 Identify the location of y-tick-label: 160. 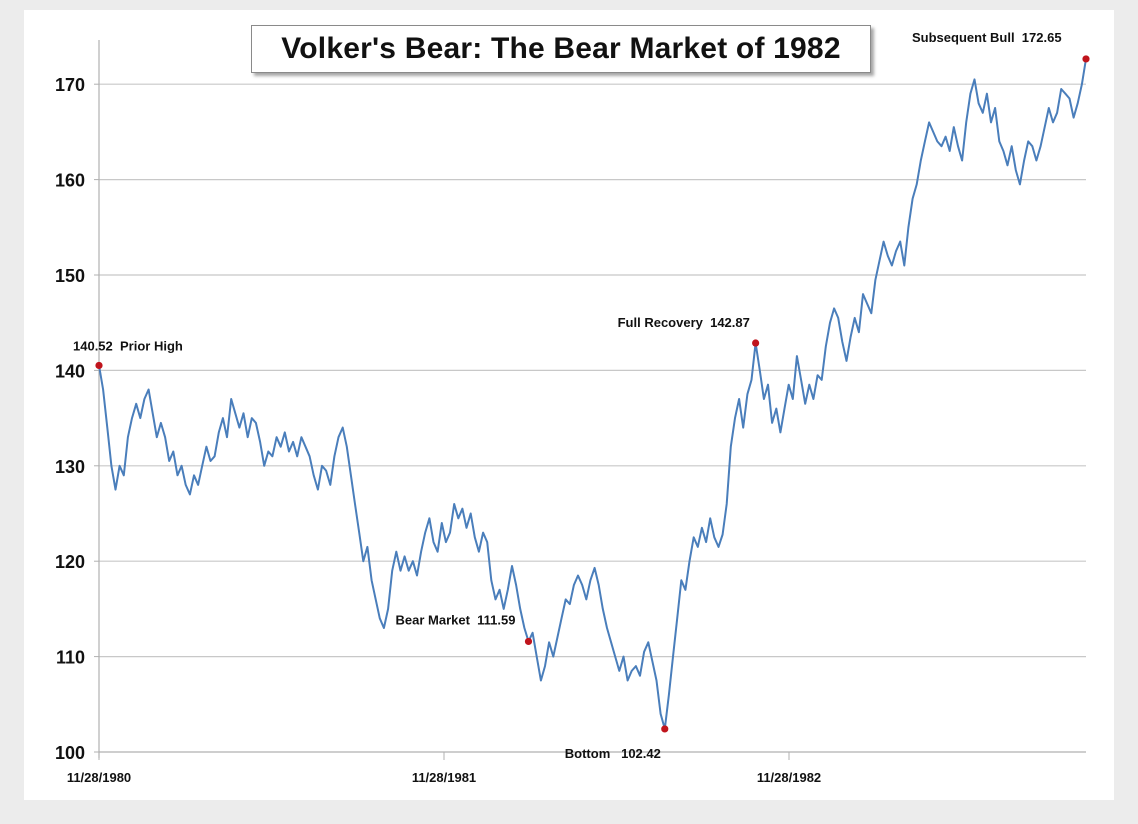
(70, 181).